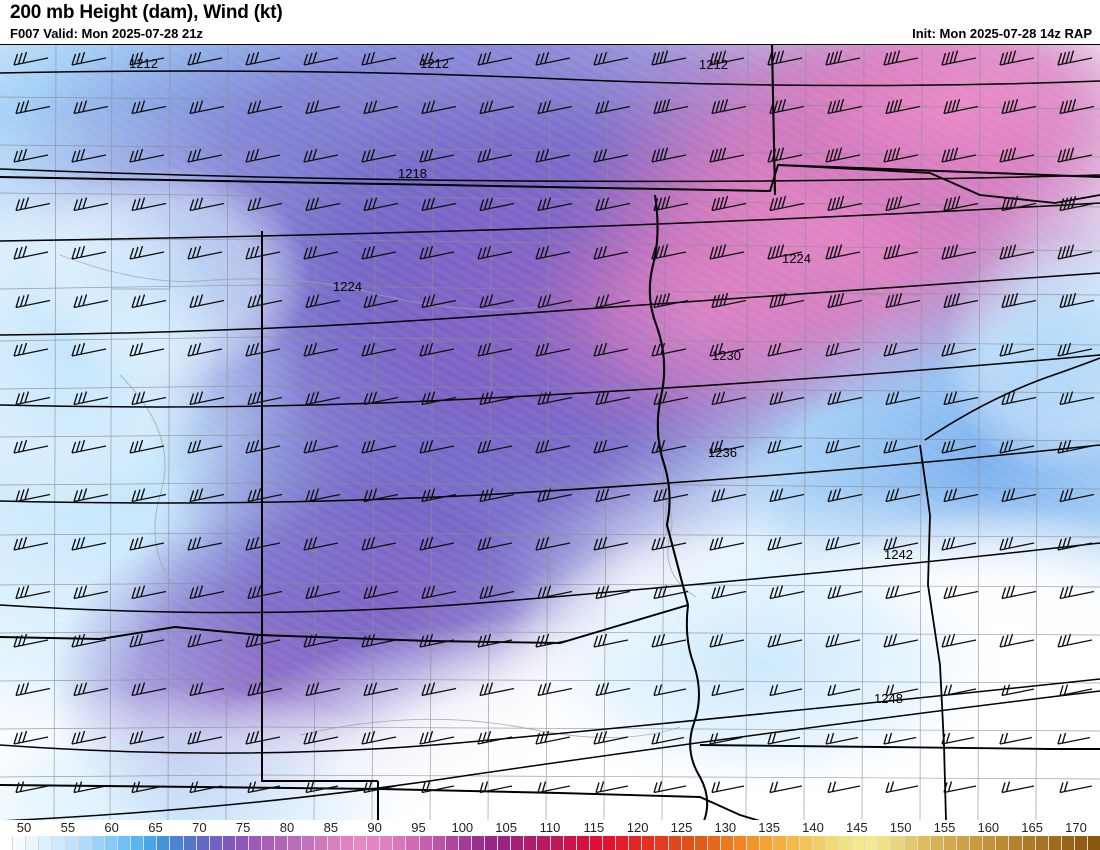 The image size is (1100, 850). Describe the element at coordinates (1076, 827) in the screenshot. I see `colorbar-tick-label: 170` at that location.